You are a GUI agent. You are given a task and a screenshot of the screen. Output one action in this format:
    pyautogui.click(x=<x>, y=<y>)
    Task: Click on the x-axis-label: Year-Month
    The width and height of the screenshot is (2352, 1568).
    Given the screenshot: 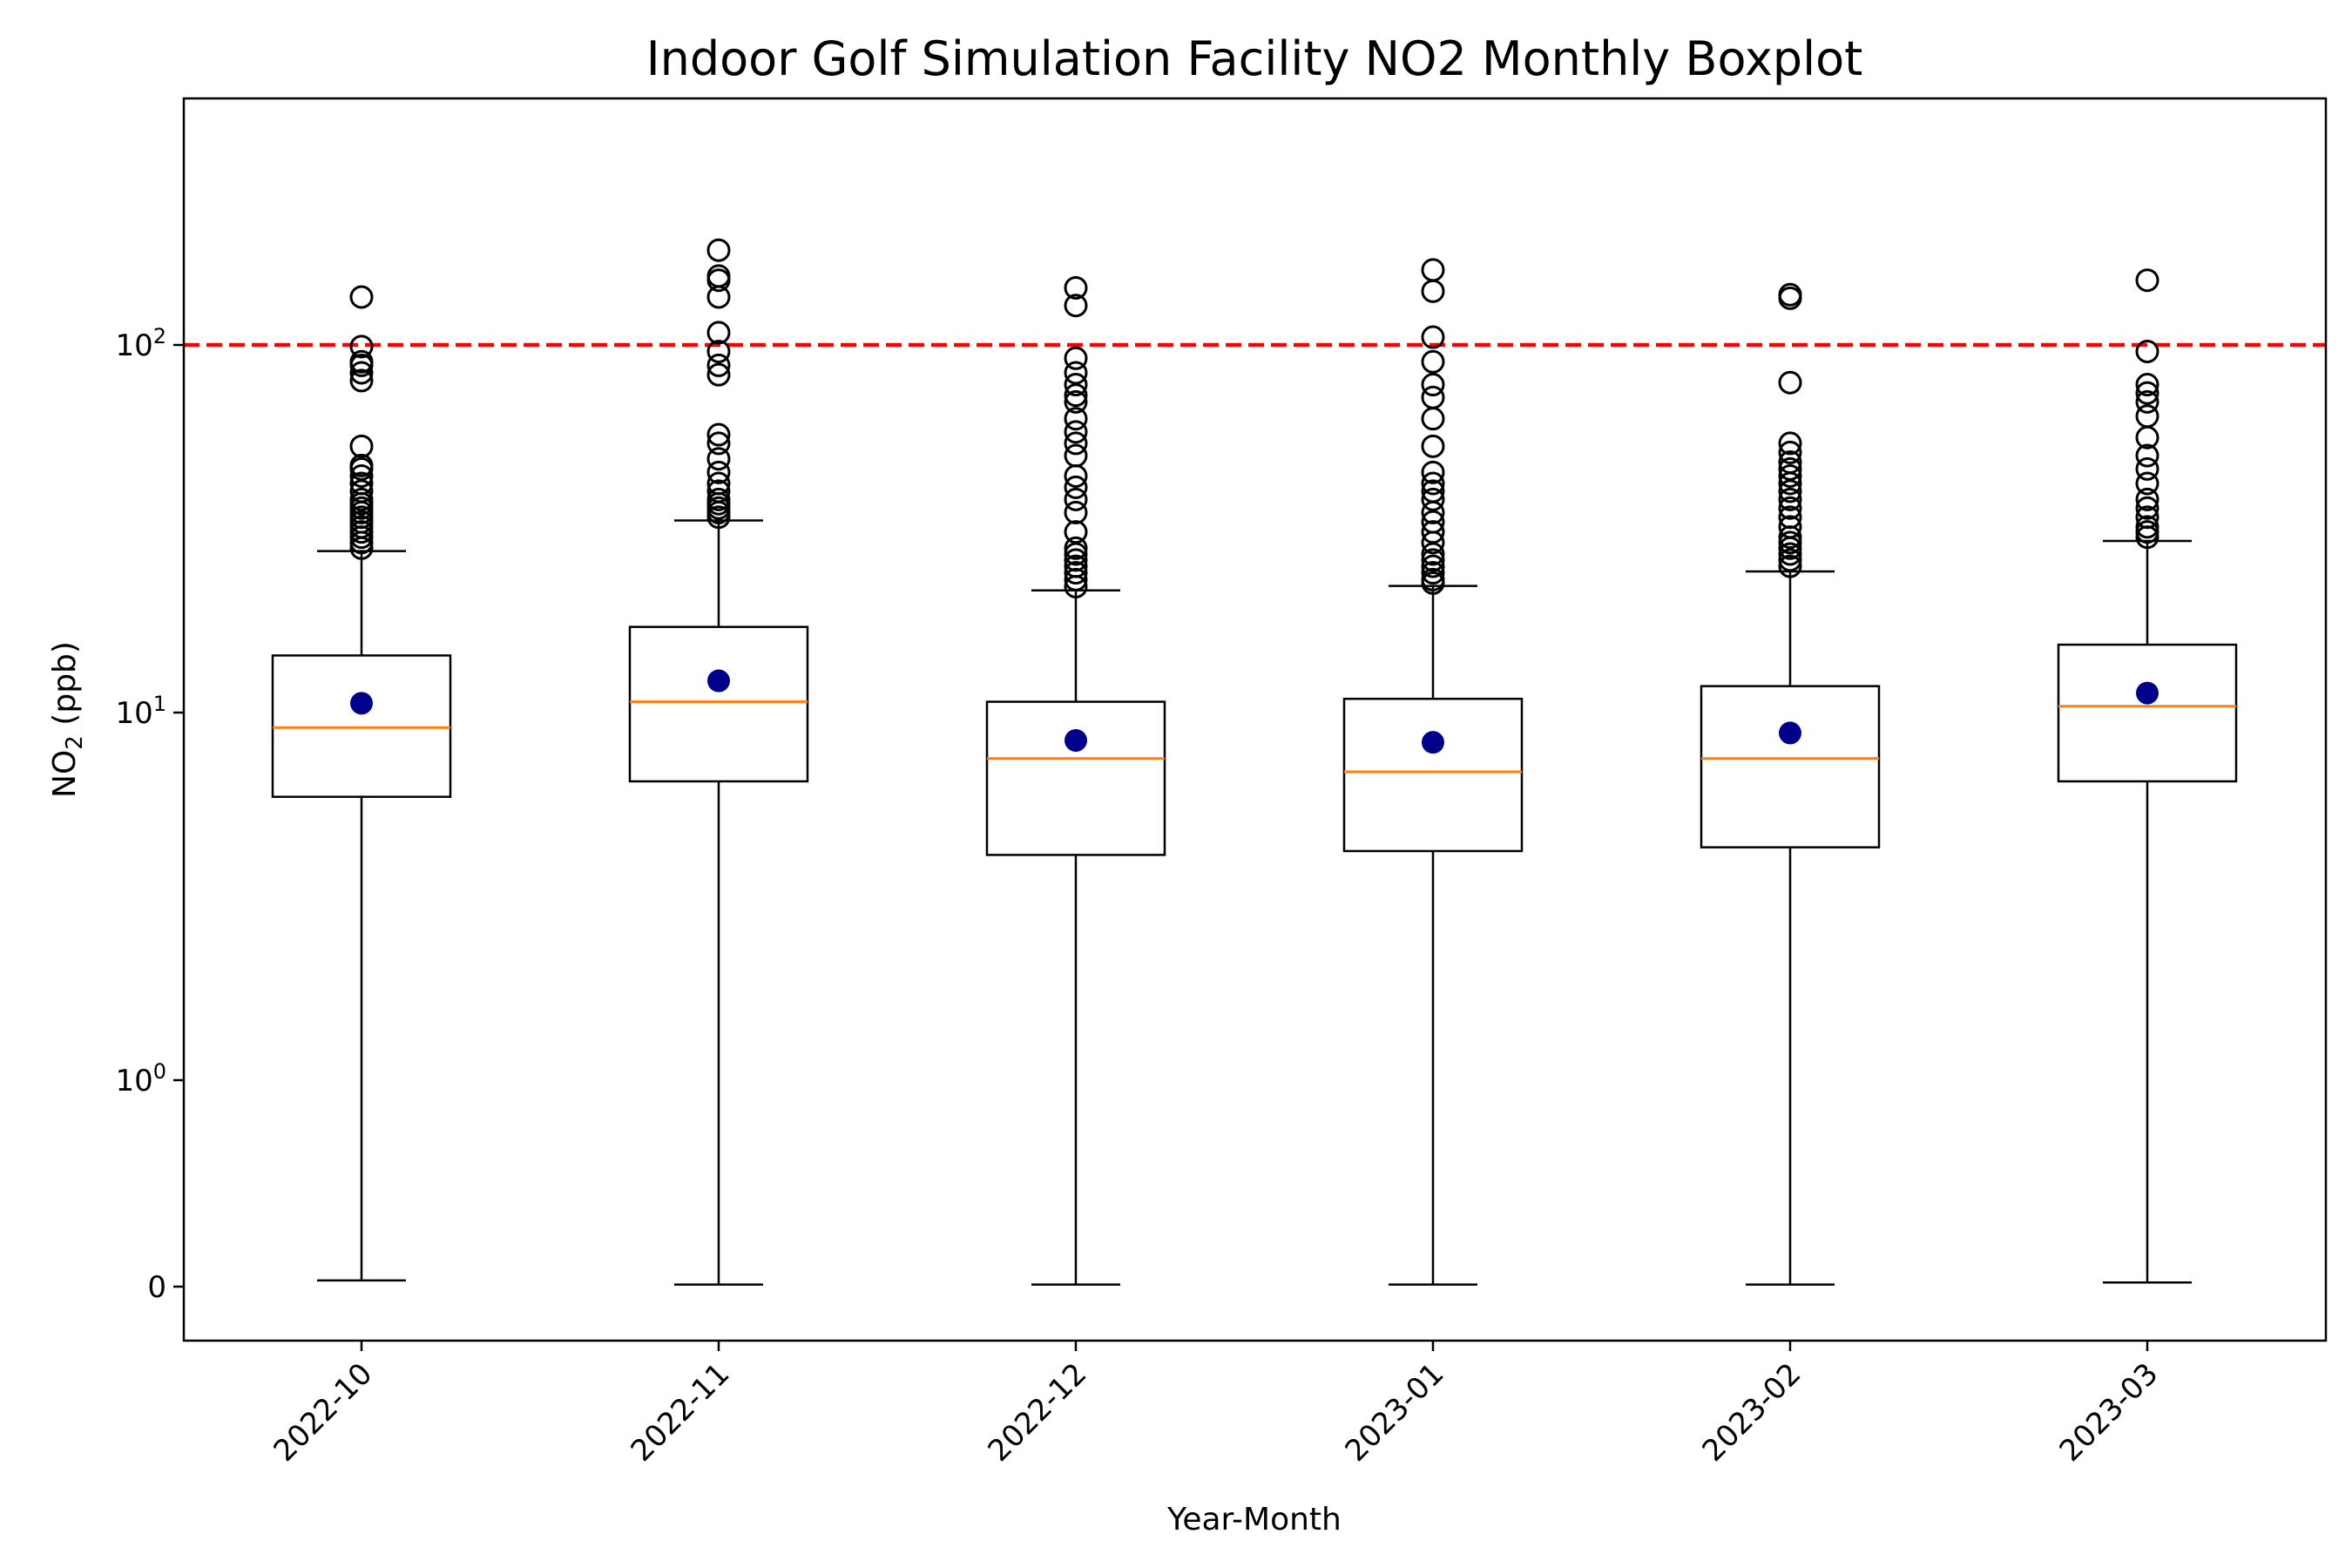 What is the action you would take?
    pyautogui.click(x=1254, y=1520)
    